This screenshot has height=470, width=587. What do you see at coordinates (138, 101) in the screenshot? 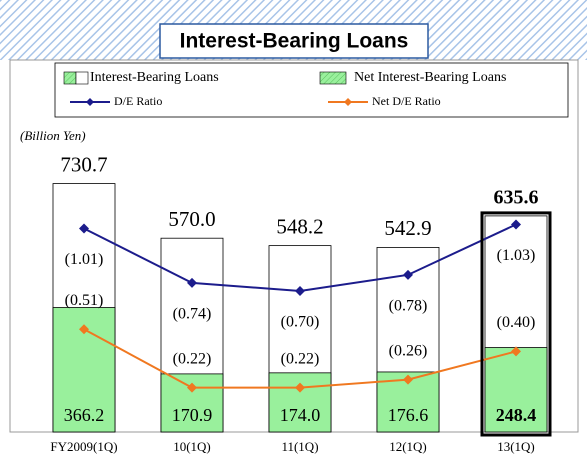
I see `legend-label: D/E Ratio` at bounding box center [138, 101].